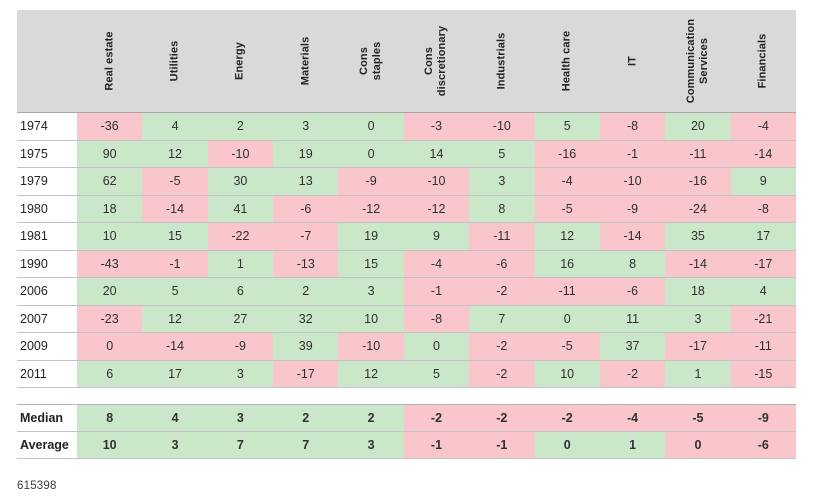  What do you see at coordinates (436, 208) in the screenshot?
I see `value-cell: -12` at bounding box center [436, 208].